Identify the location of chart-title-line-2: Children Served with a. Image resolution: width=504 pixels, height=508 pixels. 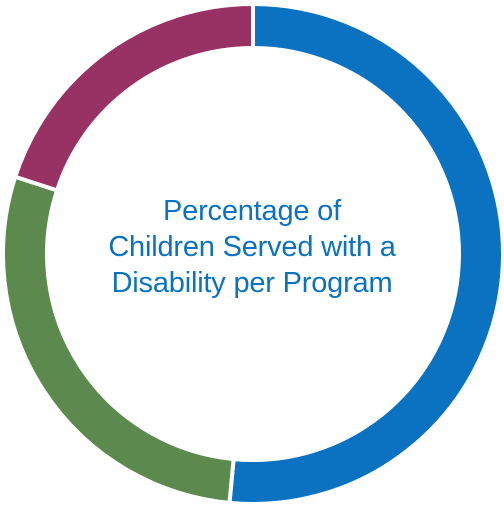
(252, 247).